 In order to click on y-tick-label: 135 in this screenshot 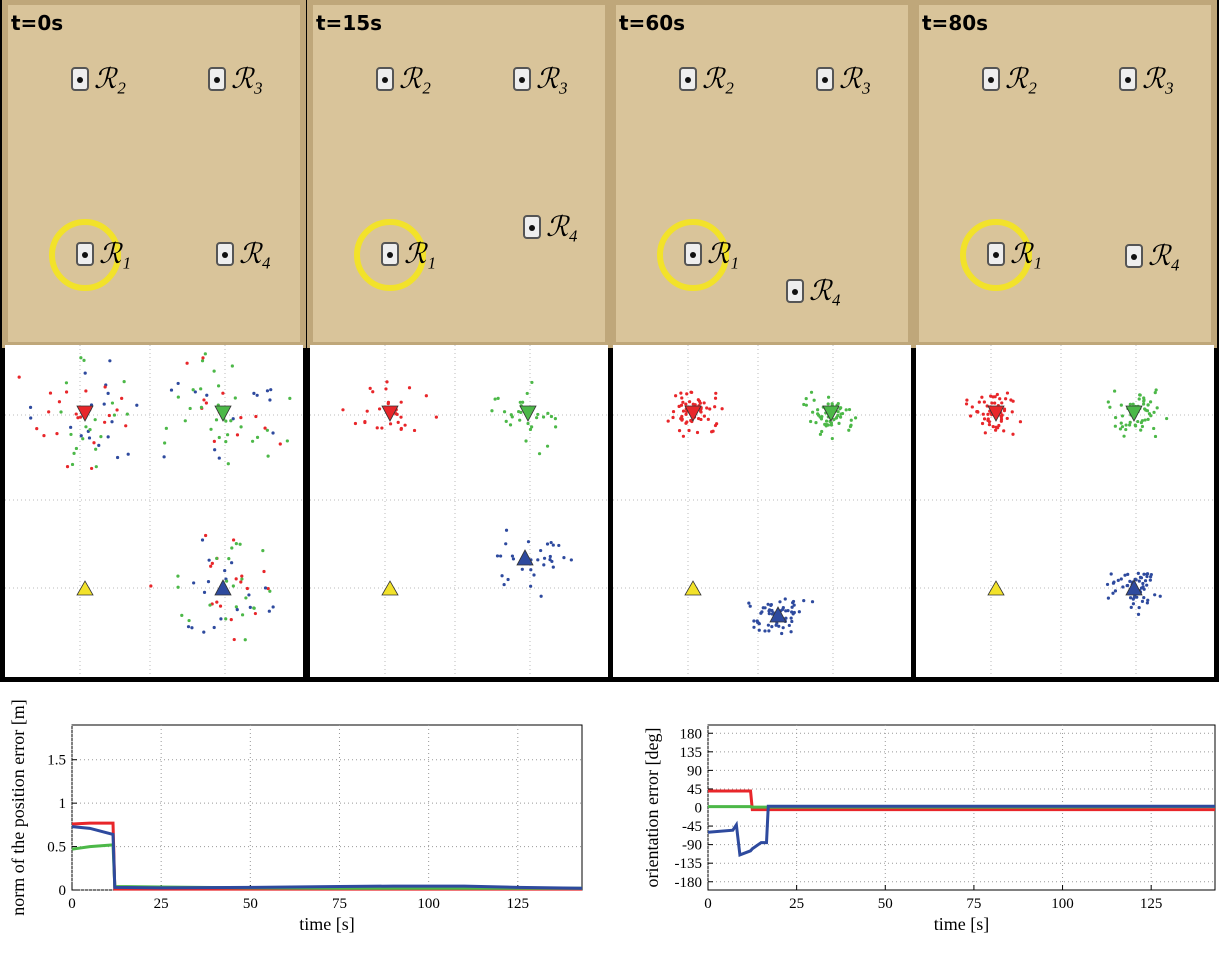, I will do `click(691, 753)`.